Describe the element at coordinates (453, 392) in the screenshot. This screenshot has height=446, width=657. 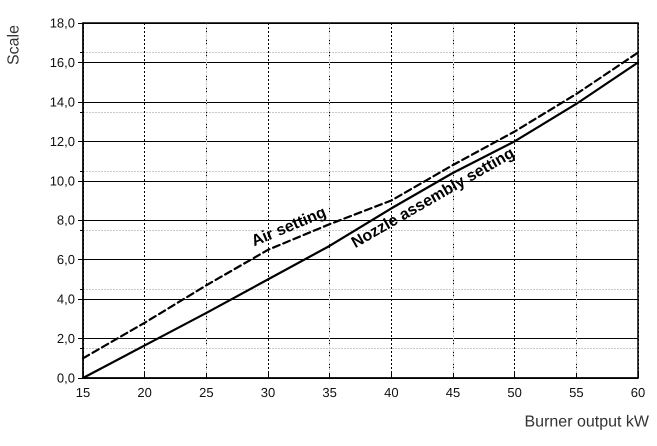
I see `x-tick-label: 45` at that location.